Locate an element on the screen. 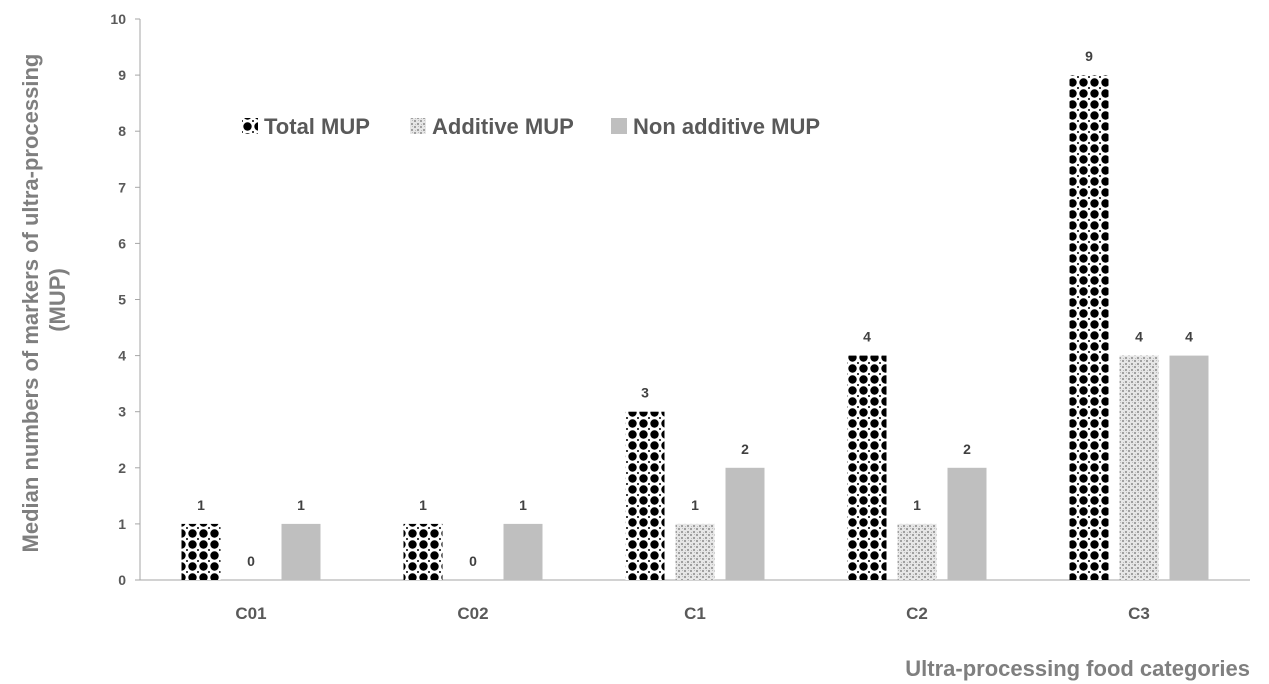  y-axis-ticks: 0 1 2 3 4 5 6 7 8 9 10 is located at coordinates (125, 299).